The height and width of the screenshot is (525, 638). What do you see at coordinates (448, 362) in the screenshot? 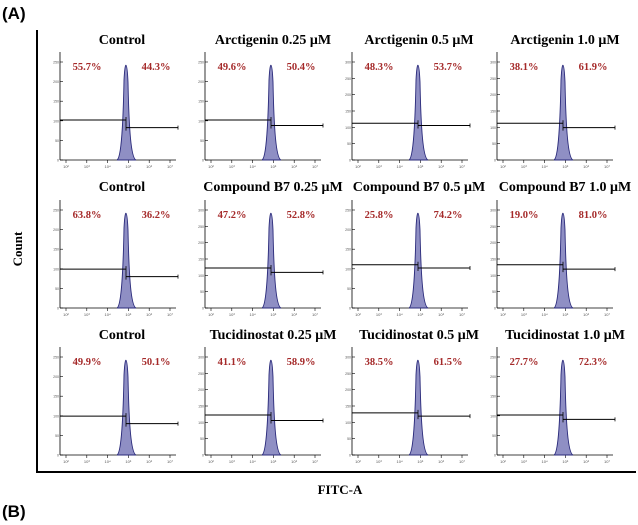
I see `right-gate-percent: 61.5%` at bounding box center [448, 362].